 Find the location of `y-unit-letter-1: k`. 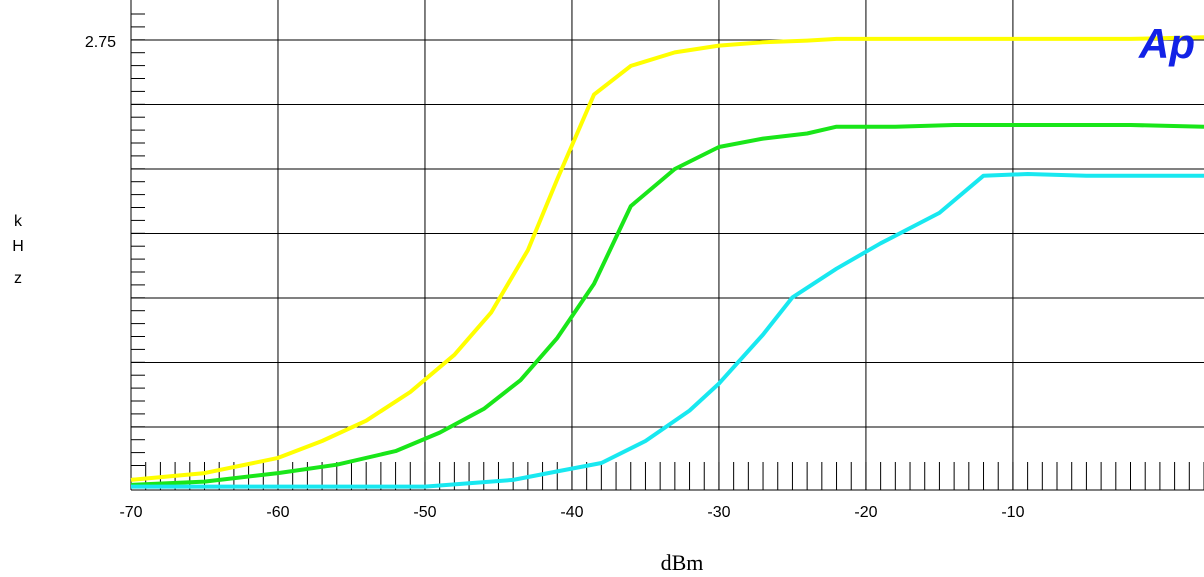

y-unit-letter-1: k is located at coordinates (18, 221).